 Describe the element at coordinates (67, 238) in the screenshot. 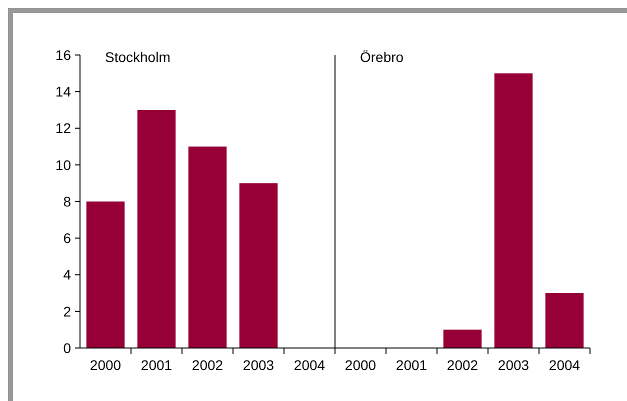

I see `y-tick-label: 6` at that location.